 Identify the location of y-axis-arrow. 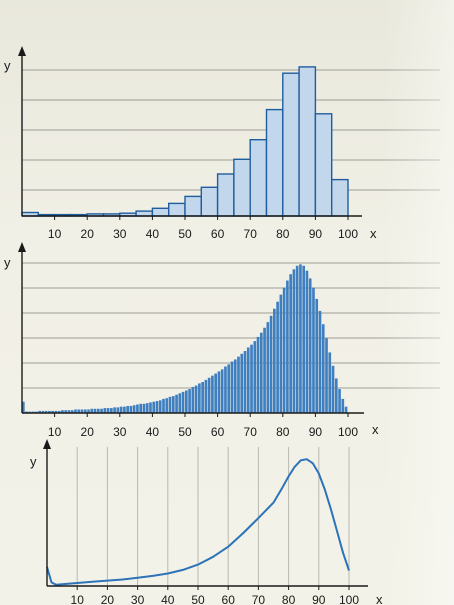
(47, 444).